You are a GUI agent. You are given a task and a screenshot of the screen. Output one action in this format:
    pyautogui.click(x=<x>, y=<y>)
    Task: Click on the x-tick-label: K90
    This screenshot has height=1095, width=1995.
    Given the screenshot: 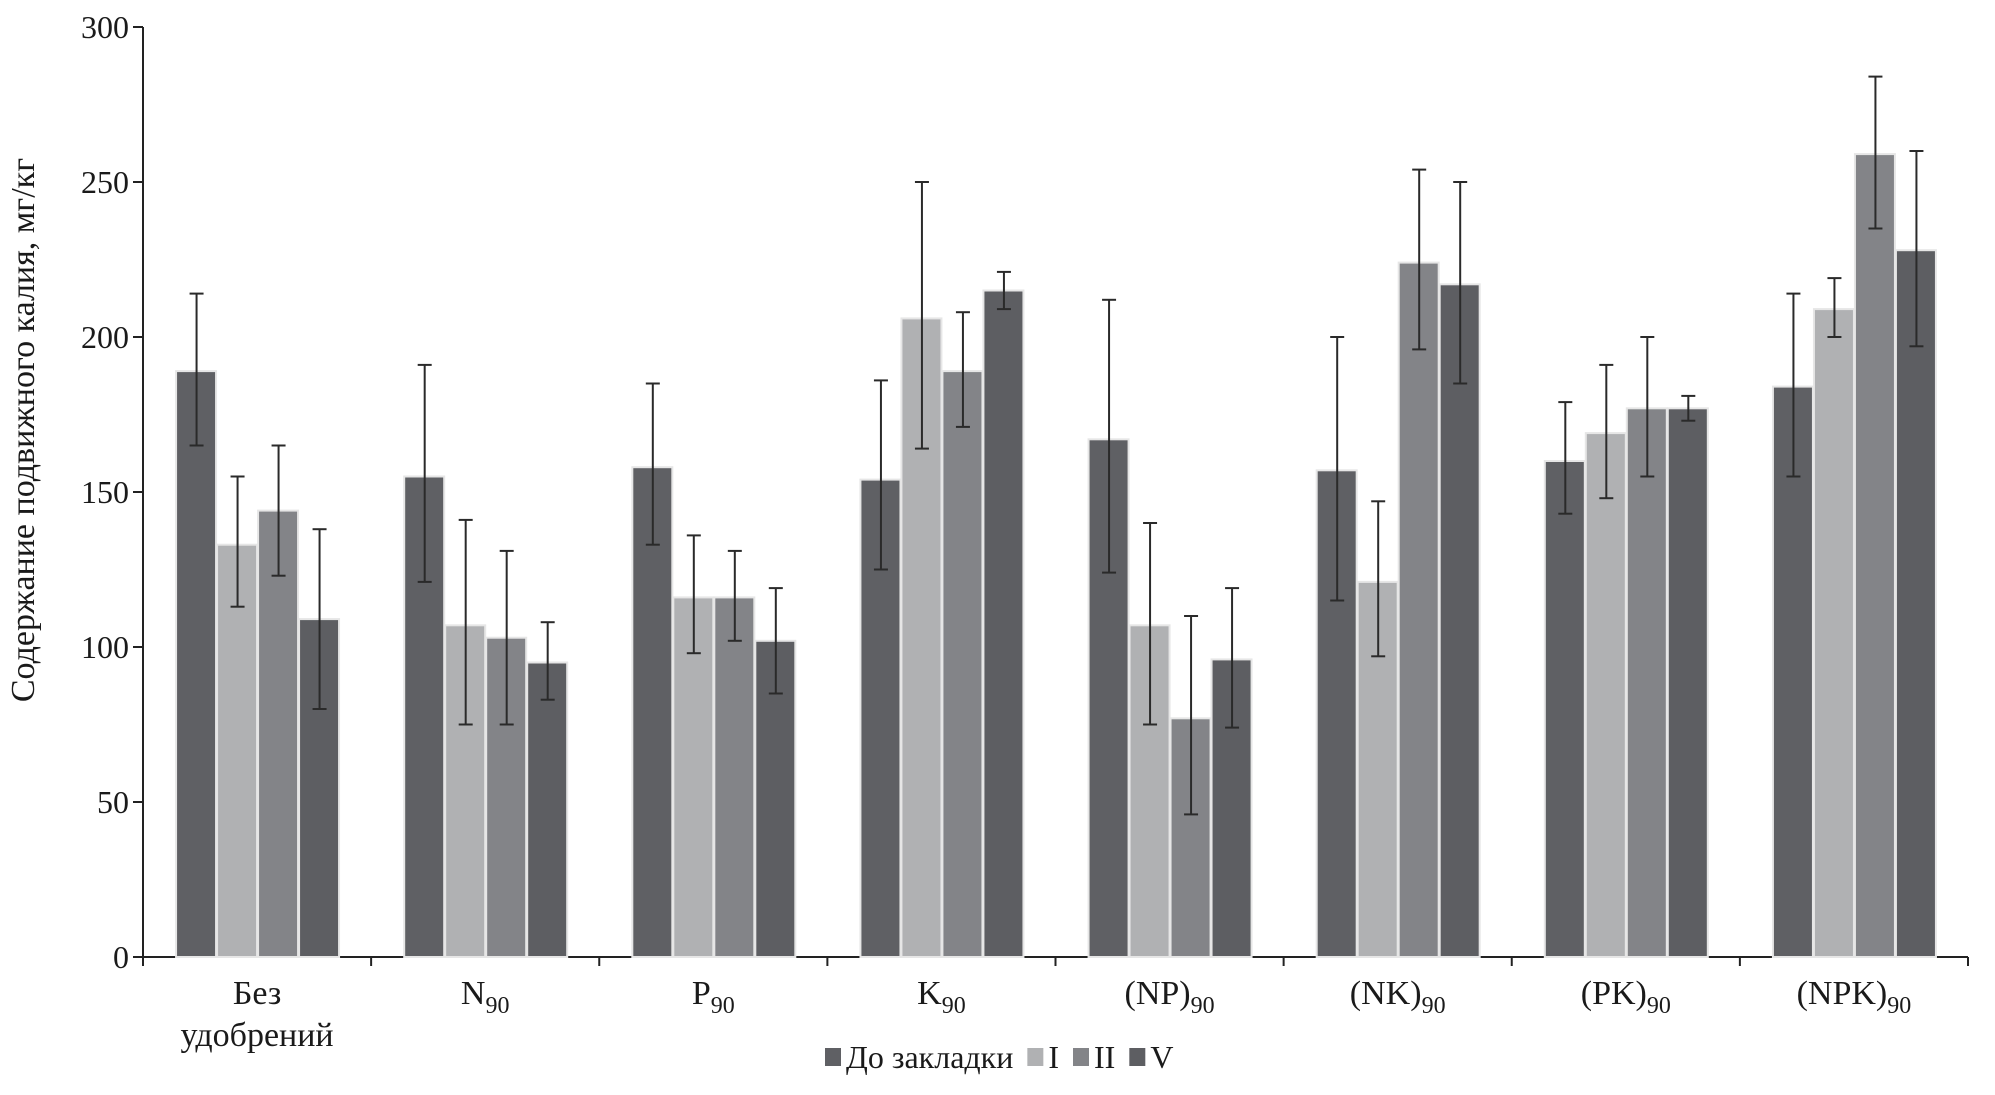 What is the action you would take?
    pyautogui.click(x=941, y=997)
    